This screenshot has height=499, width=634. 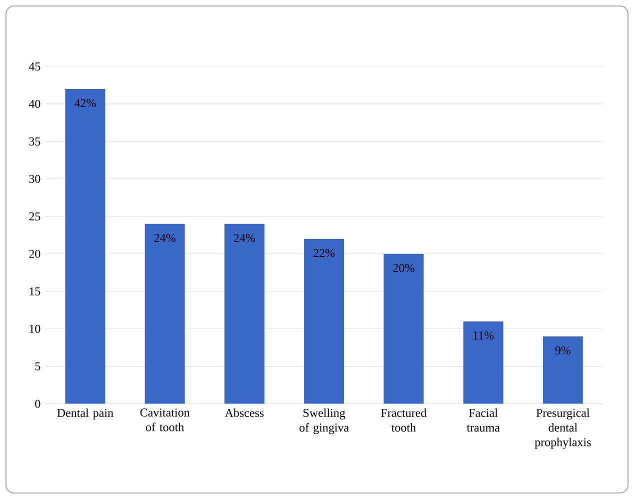 What do you see at coordinates (165, 420) in the screenshot?
I see `x-tick-label: Cavitation of tooth` at bounding box center [165, 420].